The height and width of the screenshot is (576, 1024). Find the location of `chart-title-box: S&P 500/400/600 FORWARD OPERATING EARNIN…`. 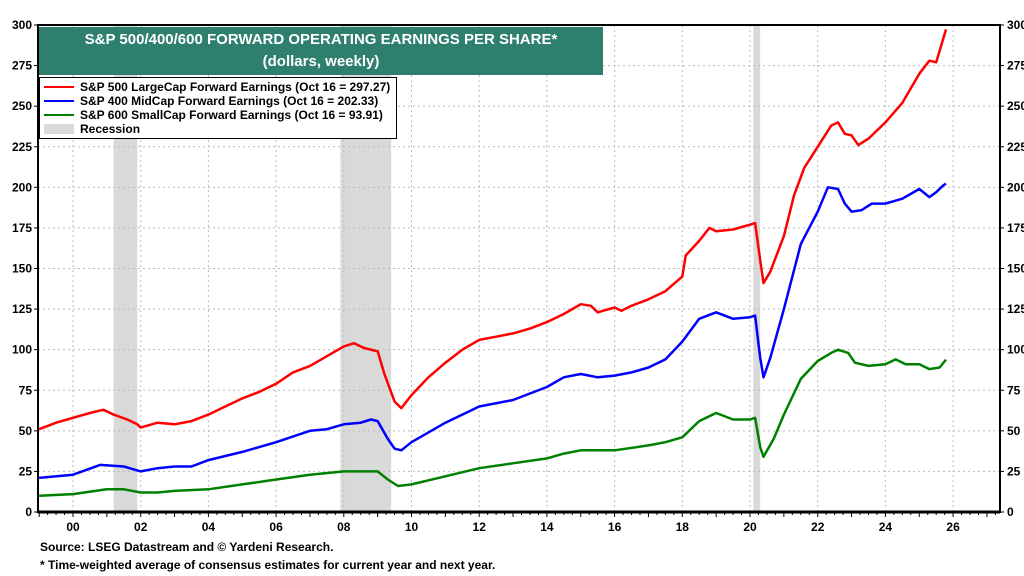

chart-title-box: S&P 500/400/600 FORWARD OPERATING EARNIN… is located at coordinates (321, 51).